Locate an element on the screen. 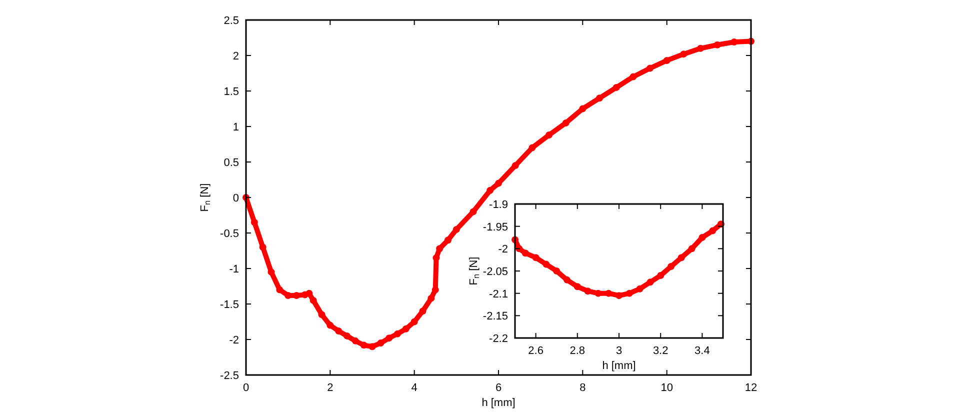  y-tick-label: 0.5 is located at coordinates (231, 163).